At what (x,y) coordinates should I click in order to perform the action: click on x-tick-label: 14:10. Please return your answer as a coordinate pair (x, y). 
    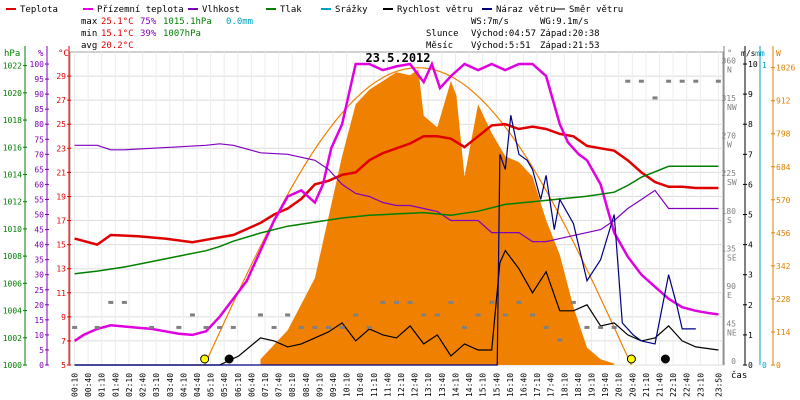
    Looking at the image, I should click on (455, 385).